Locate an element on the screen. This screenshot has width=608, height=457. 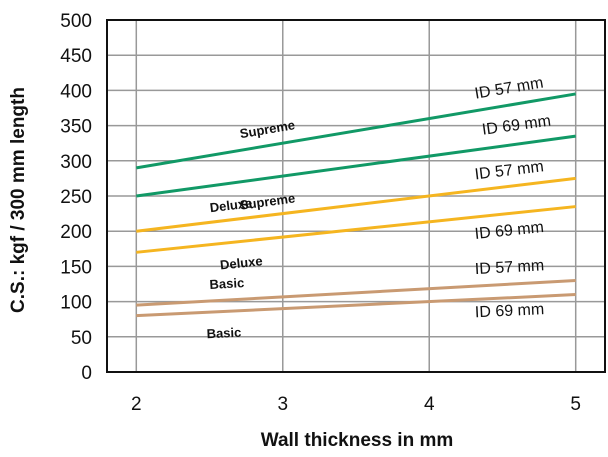
y-tick-labels: 0 50 100 150 200 250 300 350 400 450 500 is located at coordinates (76, 197).